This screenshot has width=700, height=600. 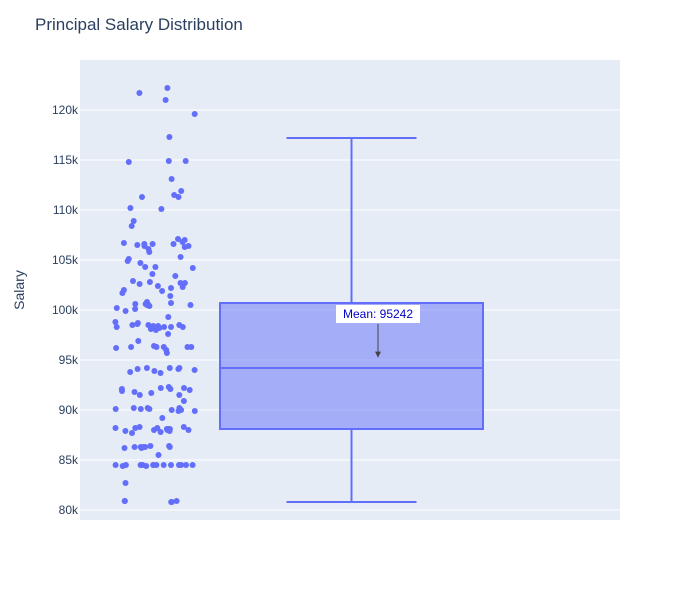 I want to click on data-points, so click(x=155, y=295).